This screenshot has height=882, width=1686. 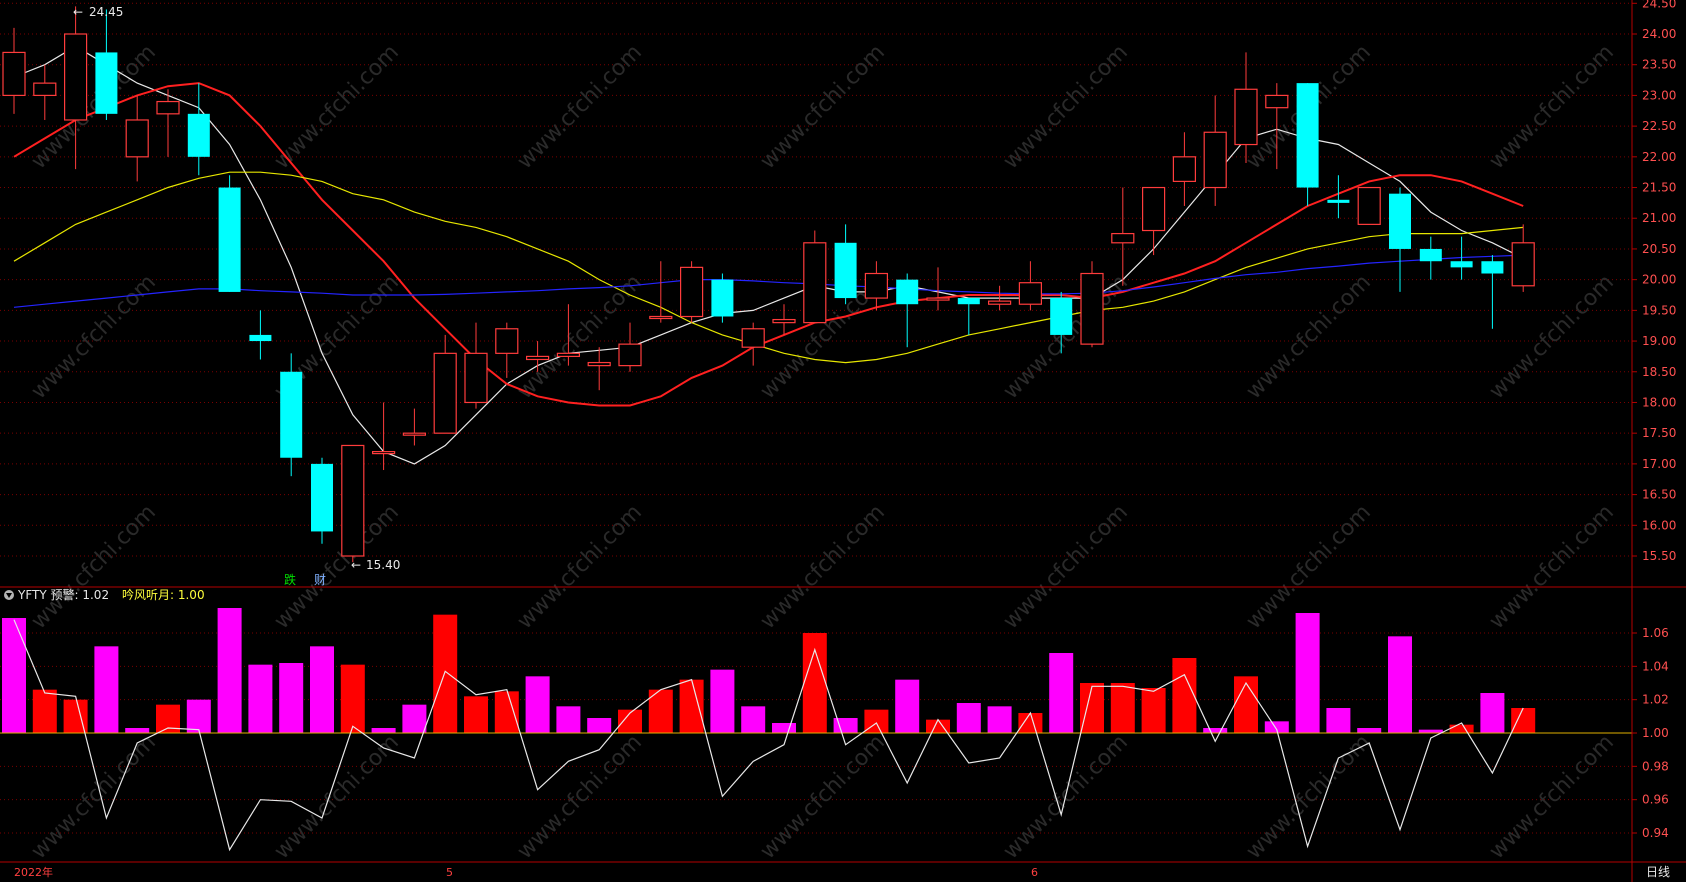 I want to click on period-label: 日线, so click(x=1658, y=872).